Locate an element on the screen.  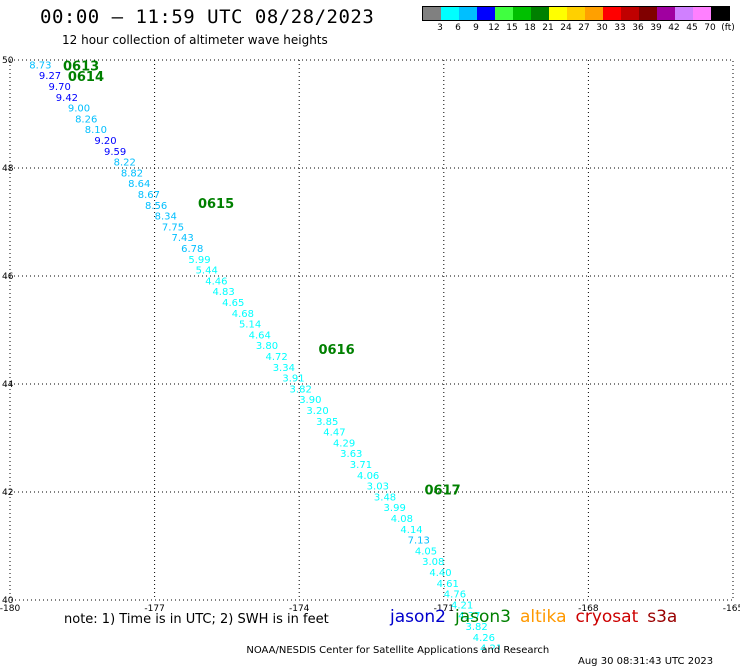
wave-height-value: 8.73 is located at coordinates (40, 65).